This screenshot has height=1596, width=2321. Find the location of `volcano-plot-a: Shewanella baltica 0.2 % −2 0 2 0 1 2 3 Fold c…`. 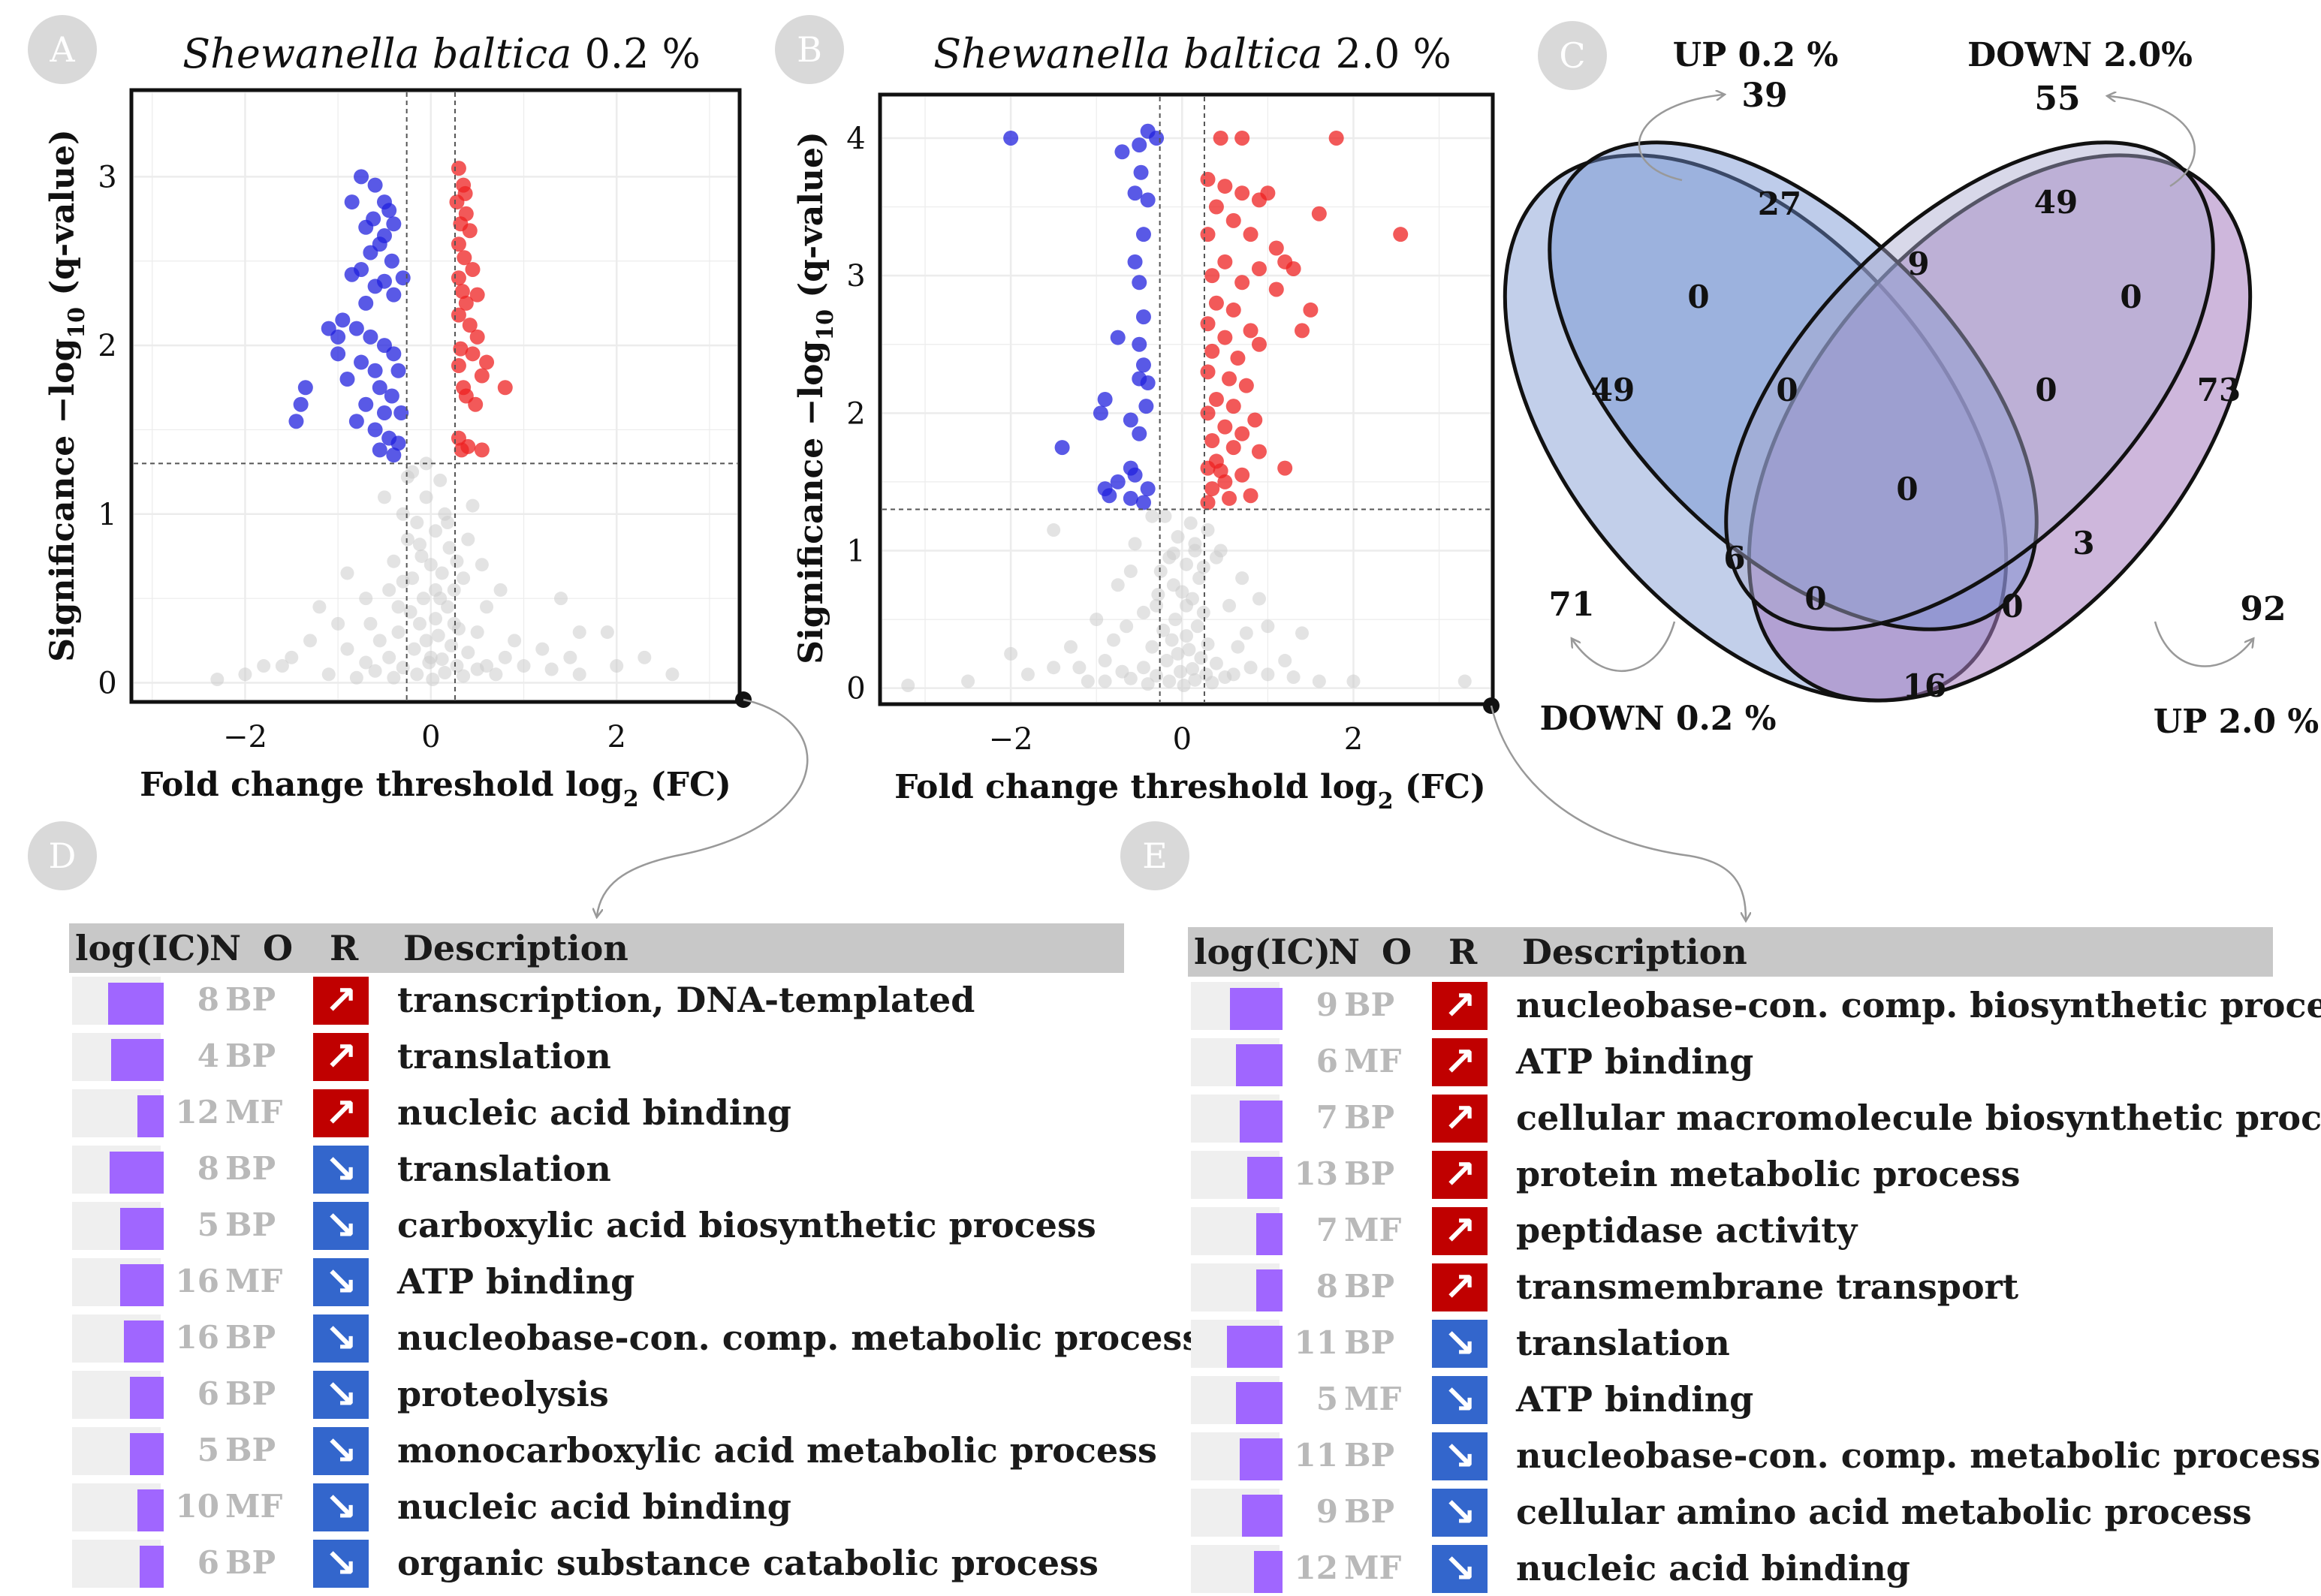

volcano-plot-a: Shewanella baltica 0.2 % −2 0 2 0 1 2 3 Fold c… is located at coordinates (398, 421).